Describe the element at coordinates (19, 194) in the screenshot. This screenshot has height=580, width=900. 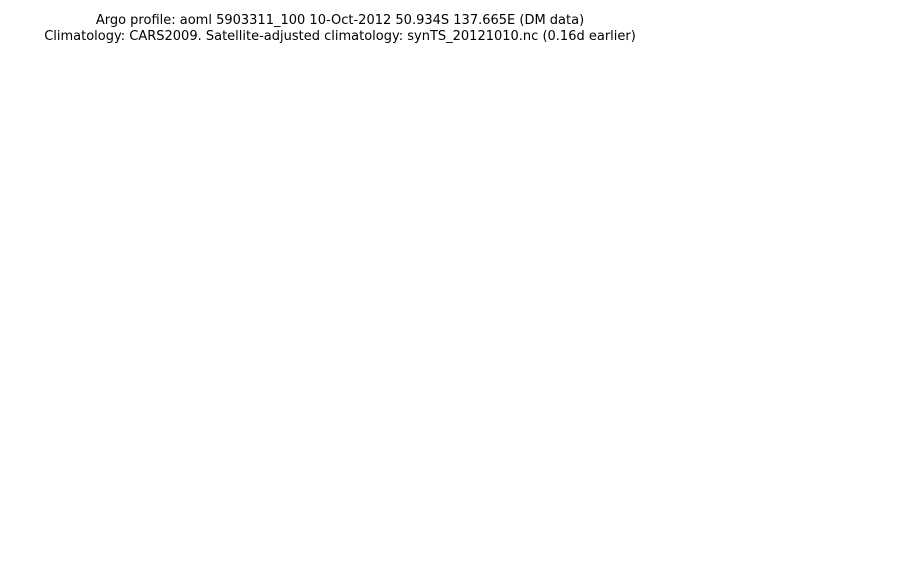
I see `depth-tick-label: 600` at that location.